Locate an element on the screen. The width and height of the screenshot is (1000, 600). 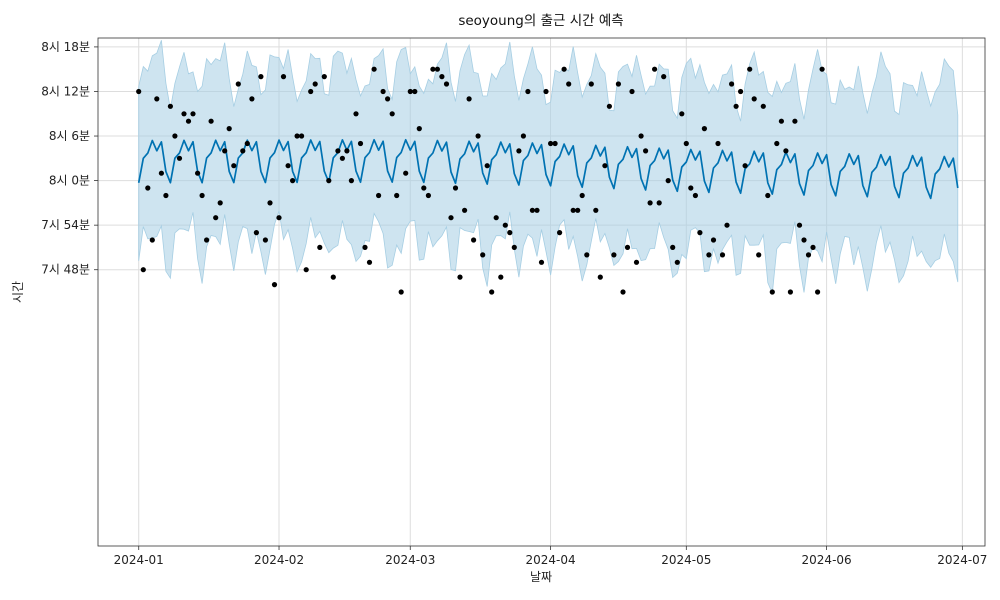
y-tick-label: 8시 18분 is located at coordinates (65, 47).